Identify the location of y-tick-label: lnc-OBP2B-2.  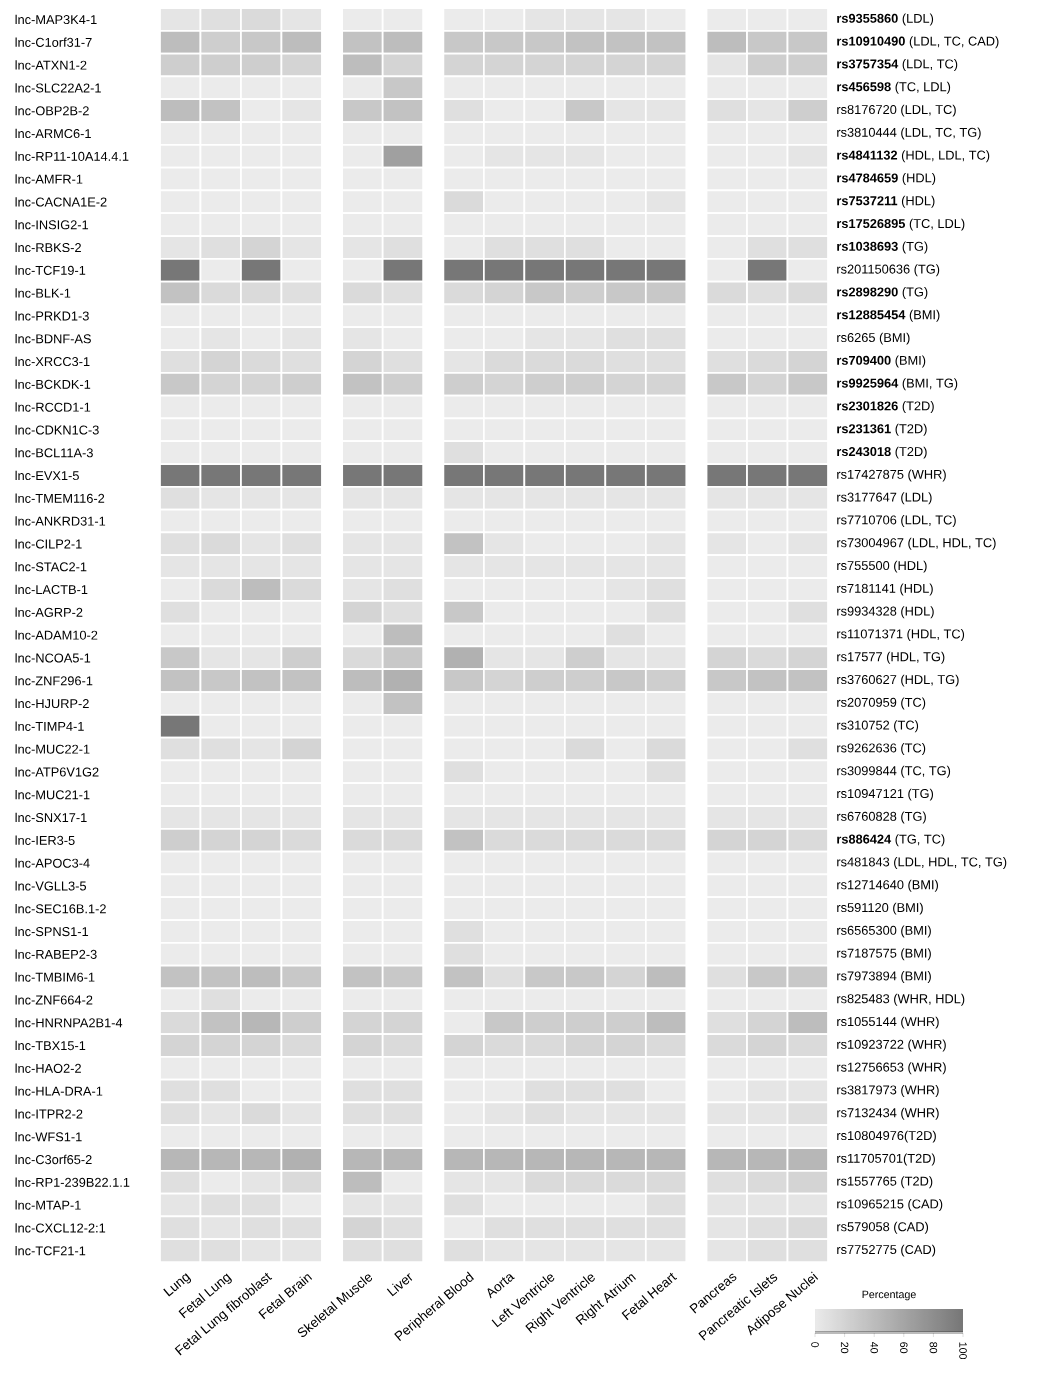
(52, 110).